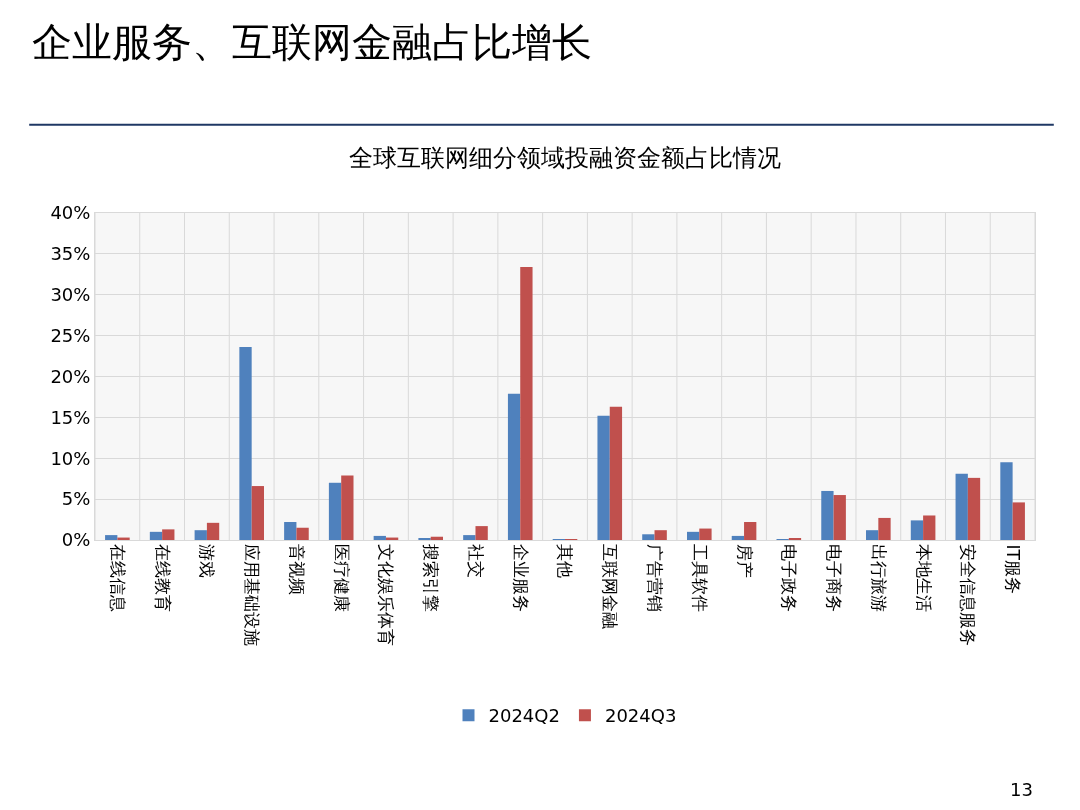 The width and height of the screenshot is (1080, 810). What do you see at coordinates (1021, 789) in the screenshot?
I see `text: 13` at bounding box center [1021, 789].